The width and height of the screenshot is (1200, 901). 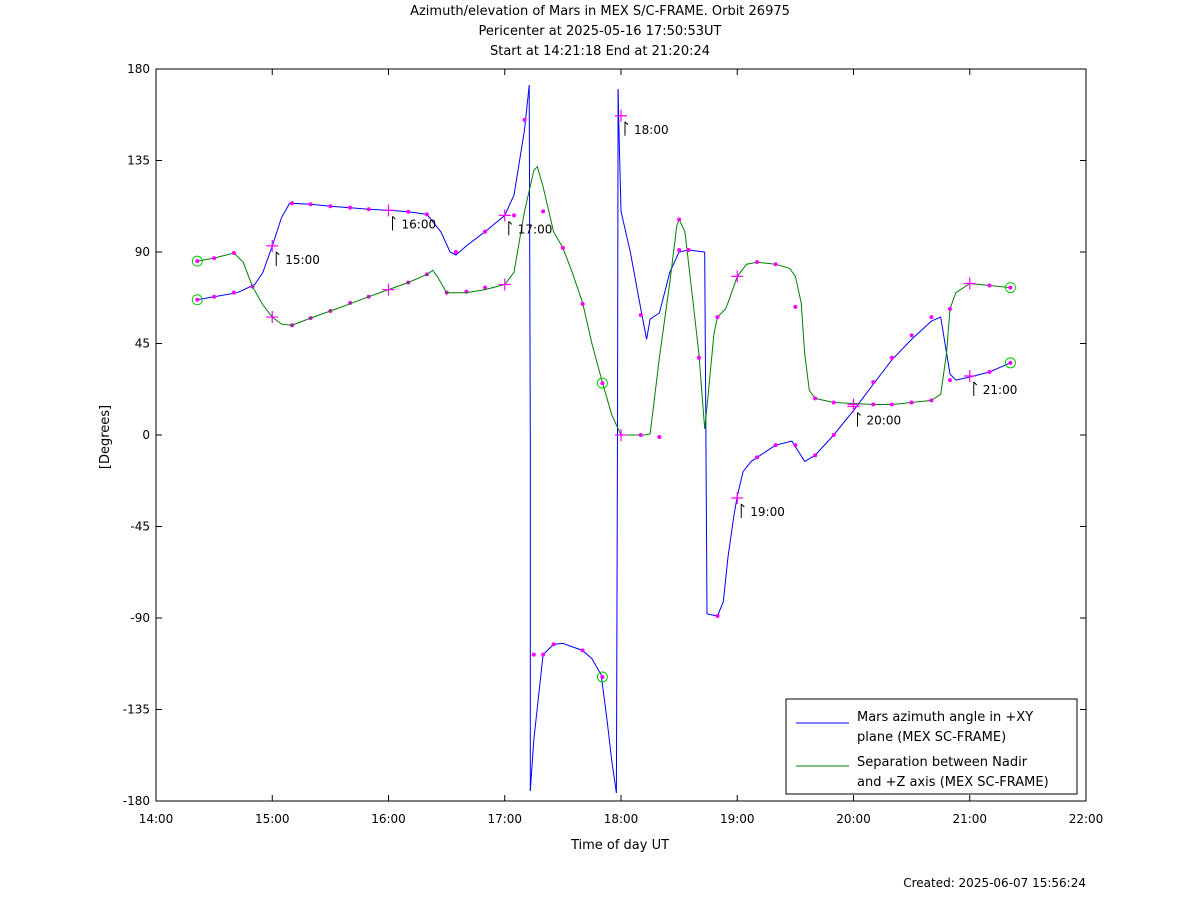 I want to click on x-tick-label: 15:00, so click(x=272, y=819).